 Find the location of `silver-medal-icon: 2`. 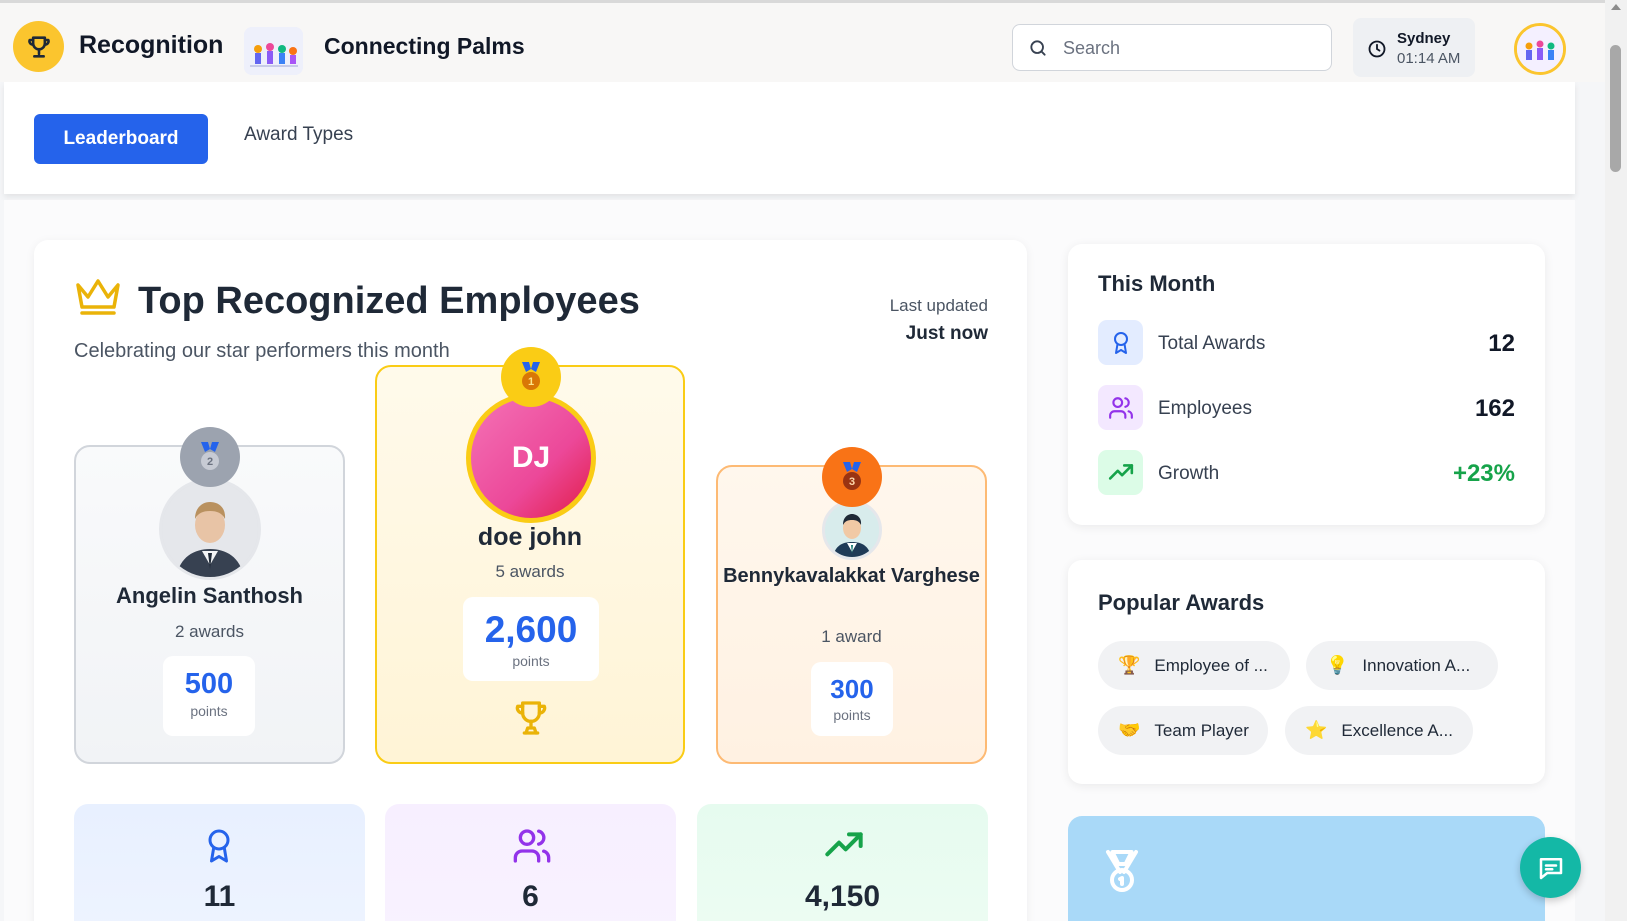

silver-medal-icon: 2 is located at coordinates (210, 457).